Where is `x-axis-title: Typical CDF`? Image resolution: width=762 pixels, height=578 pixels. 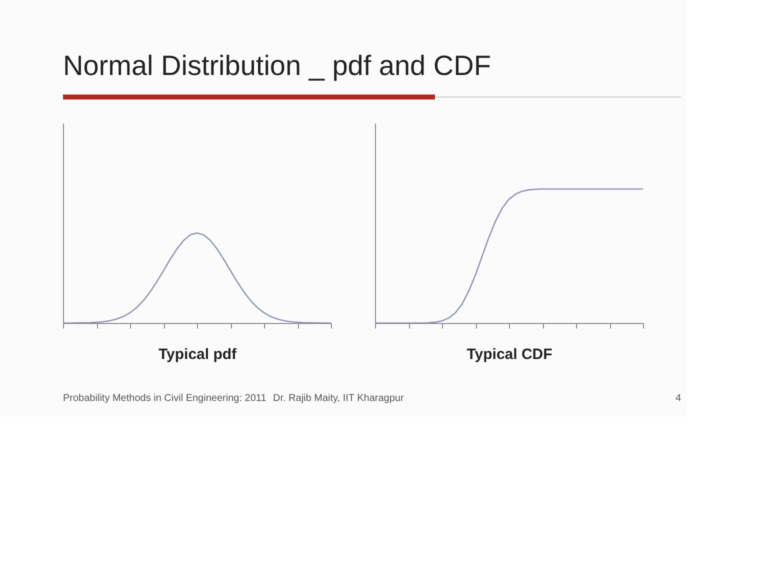
x-axis-title: Typical CDF is located at coordinates (509, 354).